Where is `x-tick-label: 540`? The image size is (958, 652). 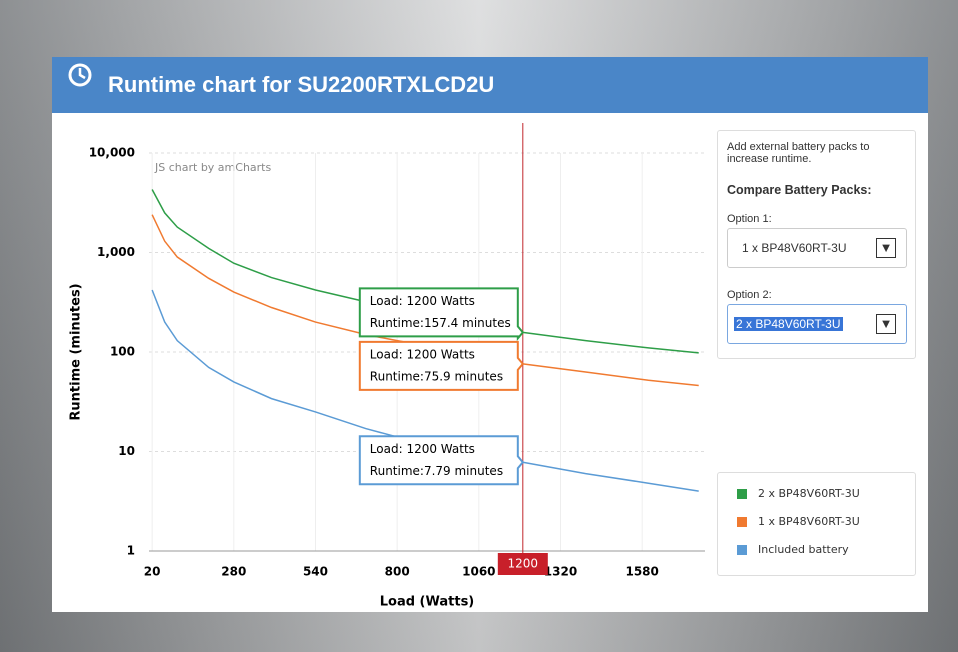
x-tick-label: 540 is located at coordinates (315, 572).